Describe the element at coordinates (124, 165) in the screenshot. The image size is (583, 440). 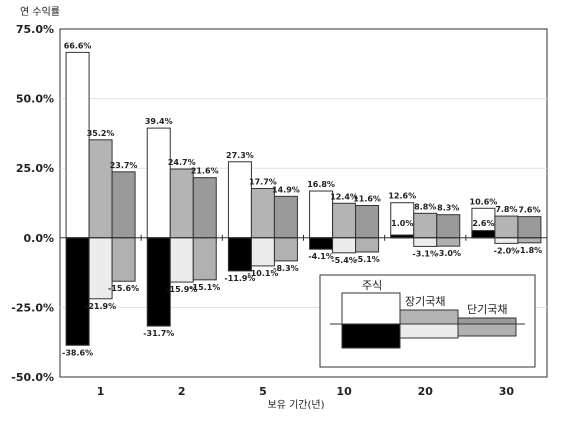
I see `data-label-short-bond-max: 23.7%` at that location.